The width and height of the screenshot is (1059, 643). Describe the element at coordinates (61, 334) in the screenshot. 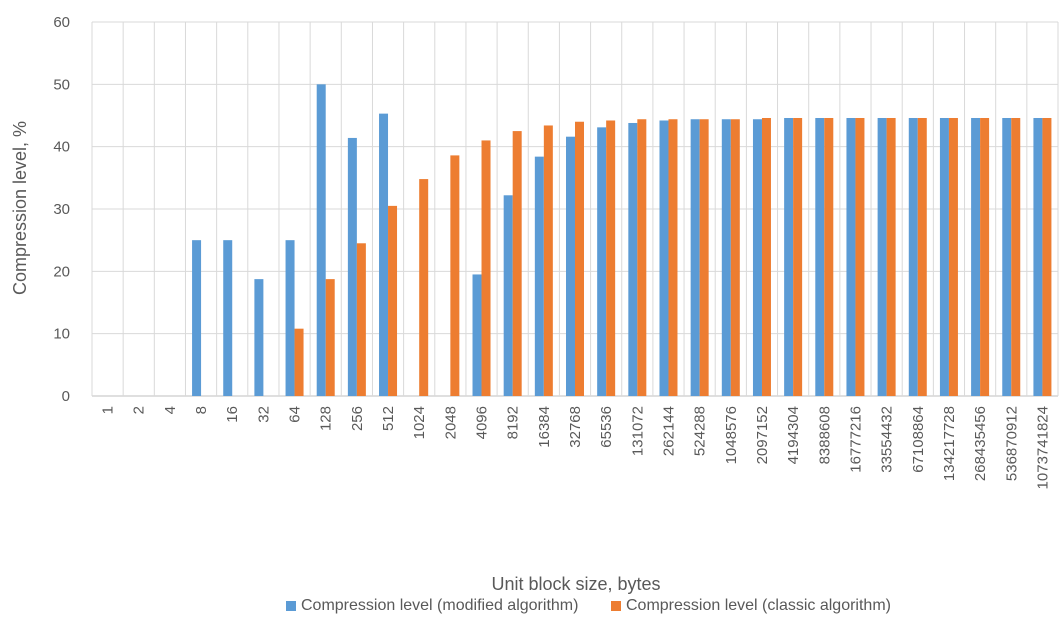

I see `y-tick-label: 10` at that location.